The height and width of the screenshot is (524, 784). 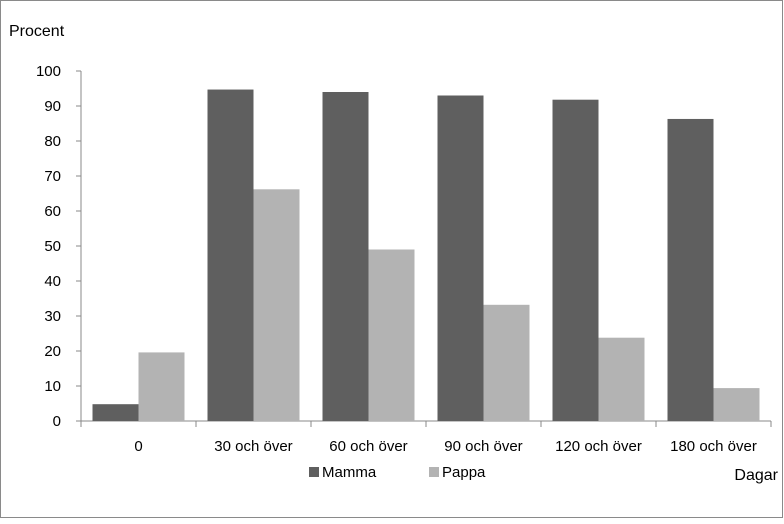 What do you see at coordinates (434, 472) in the screenshot?
I see `legend-swatch-pappa` at bounding box center [434, 472].